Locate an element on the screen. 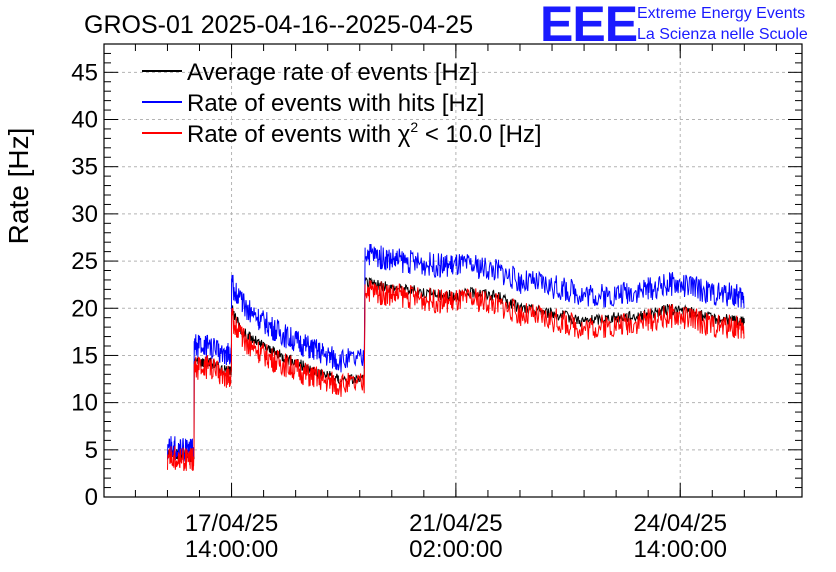 The height and width of the screenshot is (572, 836). logo-line-1: Extreme Energy Events is located at coordinates (721, 13).